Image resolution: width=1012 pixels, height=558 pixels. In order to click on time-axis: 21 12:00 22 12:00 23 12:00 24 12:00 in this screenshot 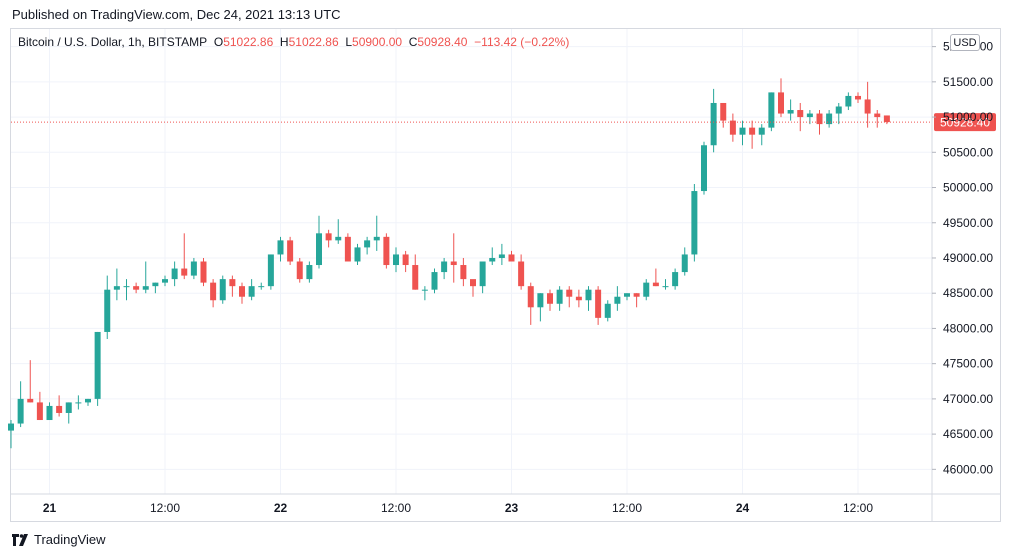, I will do `click(505, 504)`.